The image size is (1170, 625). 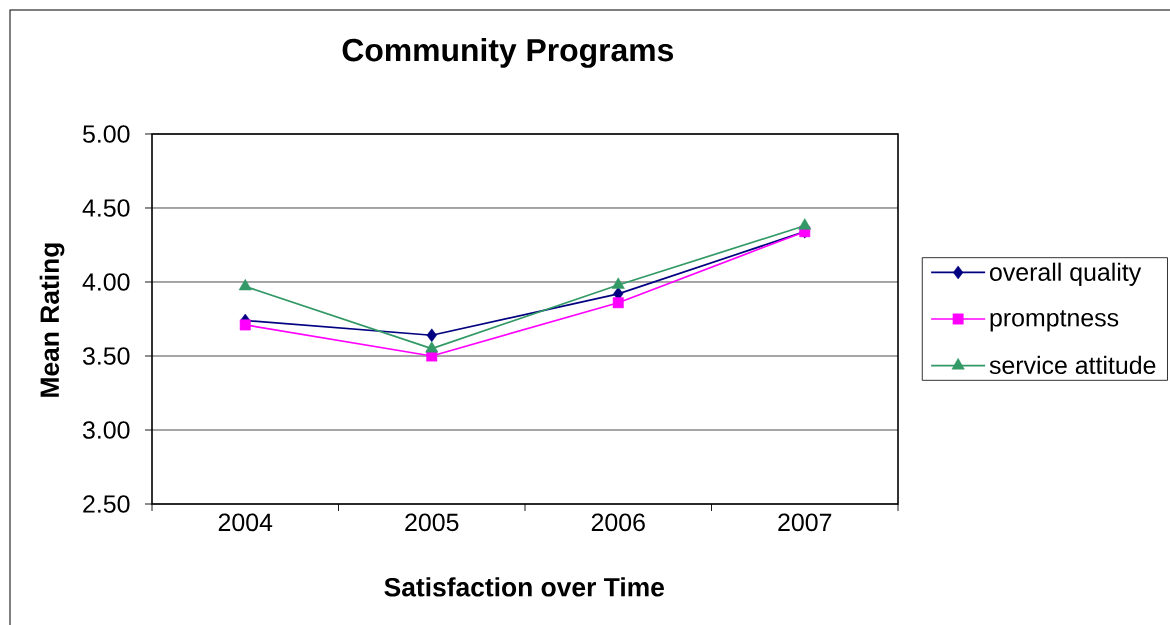 What do you see at coordinates (1066, 274) in the screenshot?
I see `legend-label: overall quality` at bounding box center [1066, 274].